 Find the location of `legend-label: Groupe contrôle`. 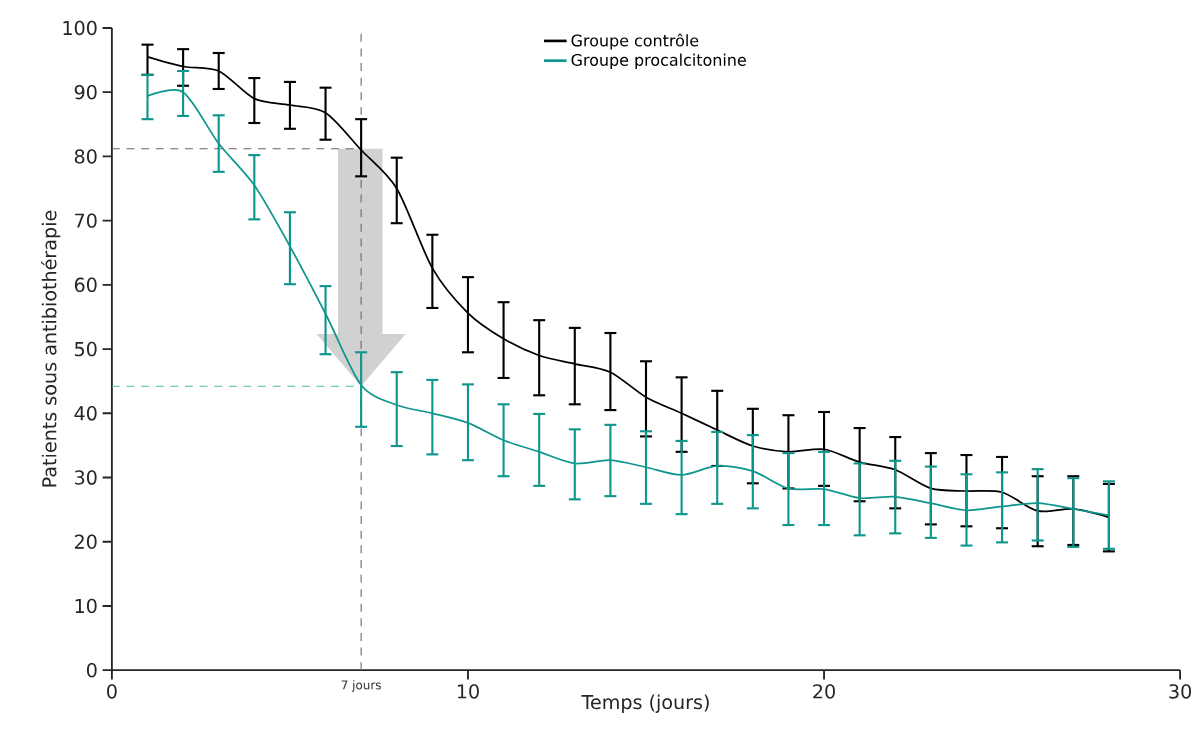

legend-label: Groupe contrôle is located at coordinates (635, 41).